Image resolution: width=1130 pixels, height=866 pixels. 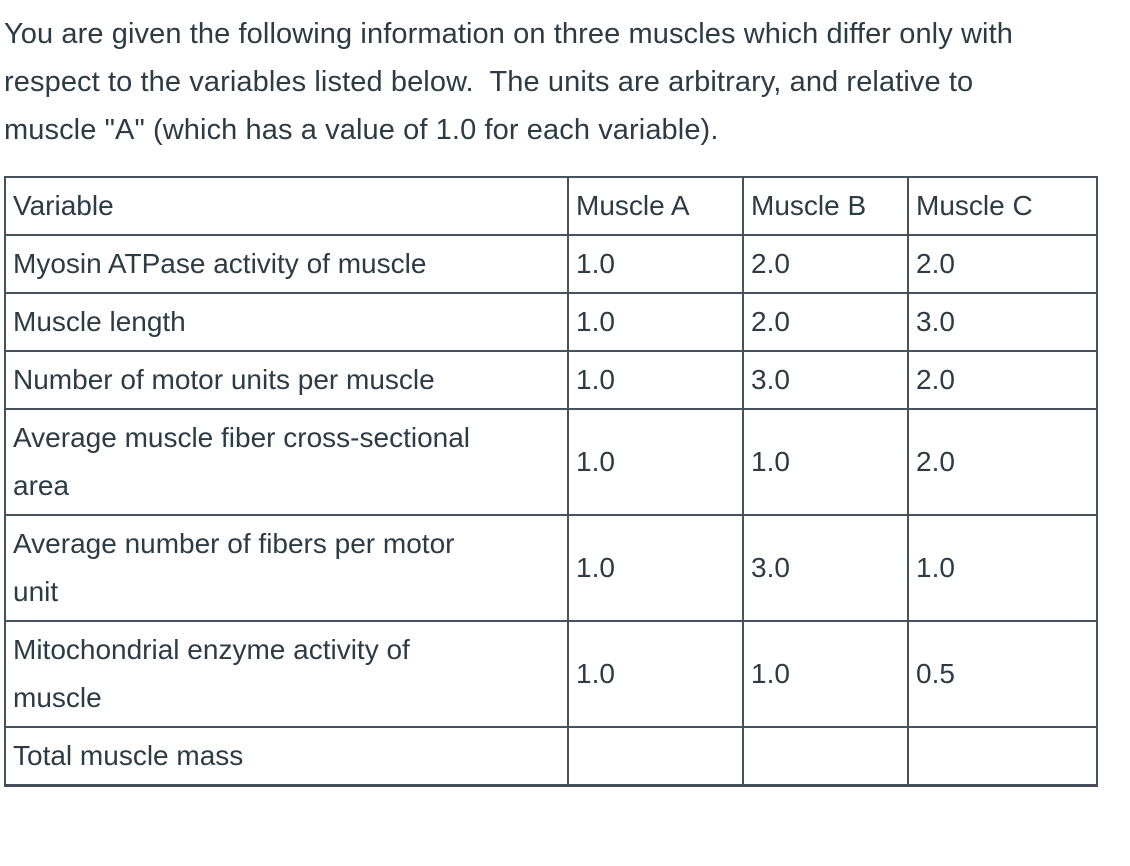 I want to click on muscle-a-value, so click(x=655, y=756).